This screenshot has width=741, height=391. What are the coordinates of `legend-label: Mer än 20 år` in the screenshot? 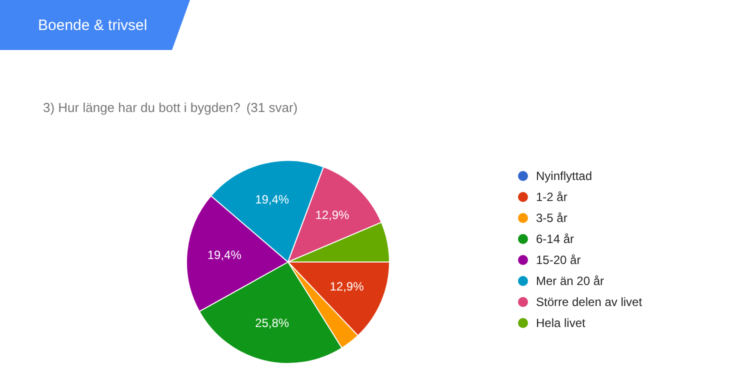 It's located at (570, 281).